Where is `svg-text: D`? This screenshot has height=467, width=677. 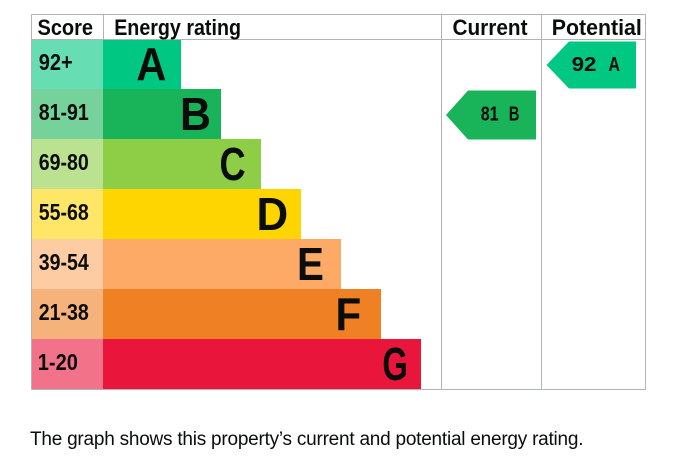 svg-text: D is located at coordinates (273, 214).